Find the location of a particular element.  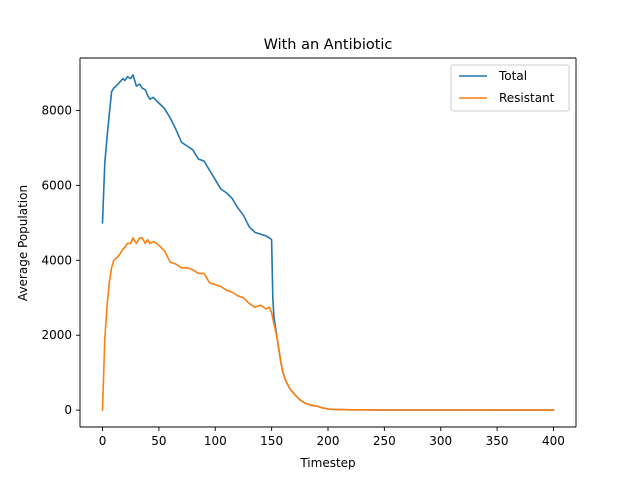

y-tick-label: 0 is located at coordinates (68, 410).